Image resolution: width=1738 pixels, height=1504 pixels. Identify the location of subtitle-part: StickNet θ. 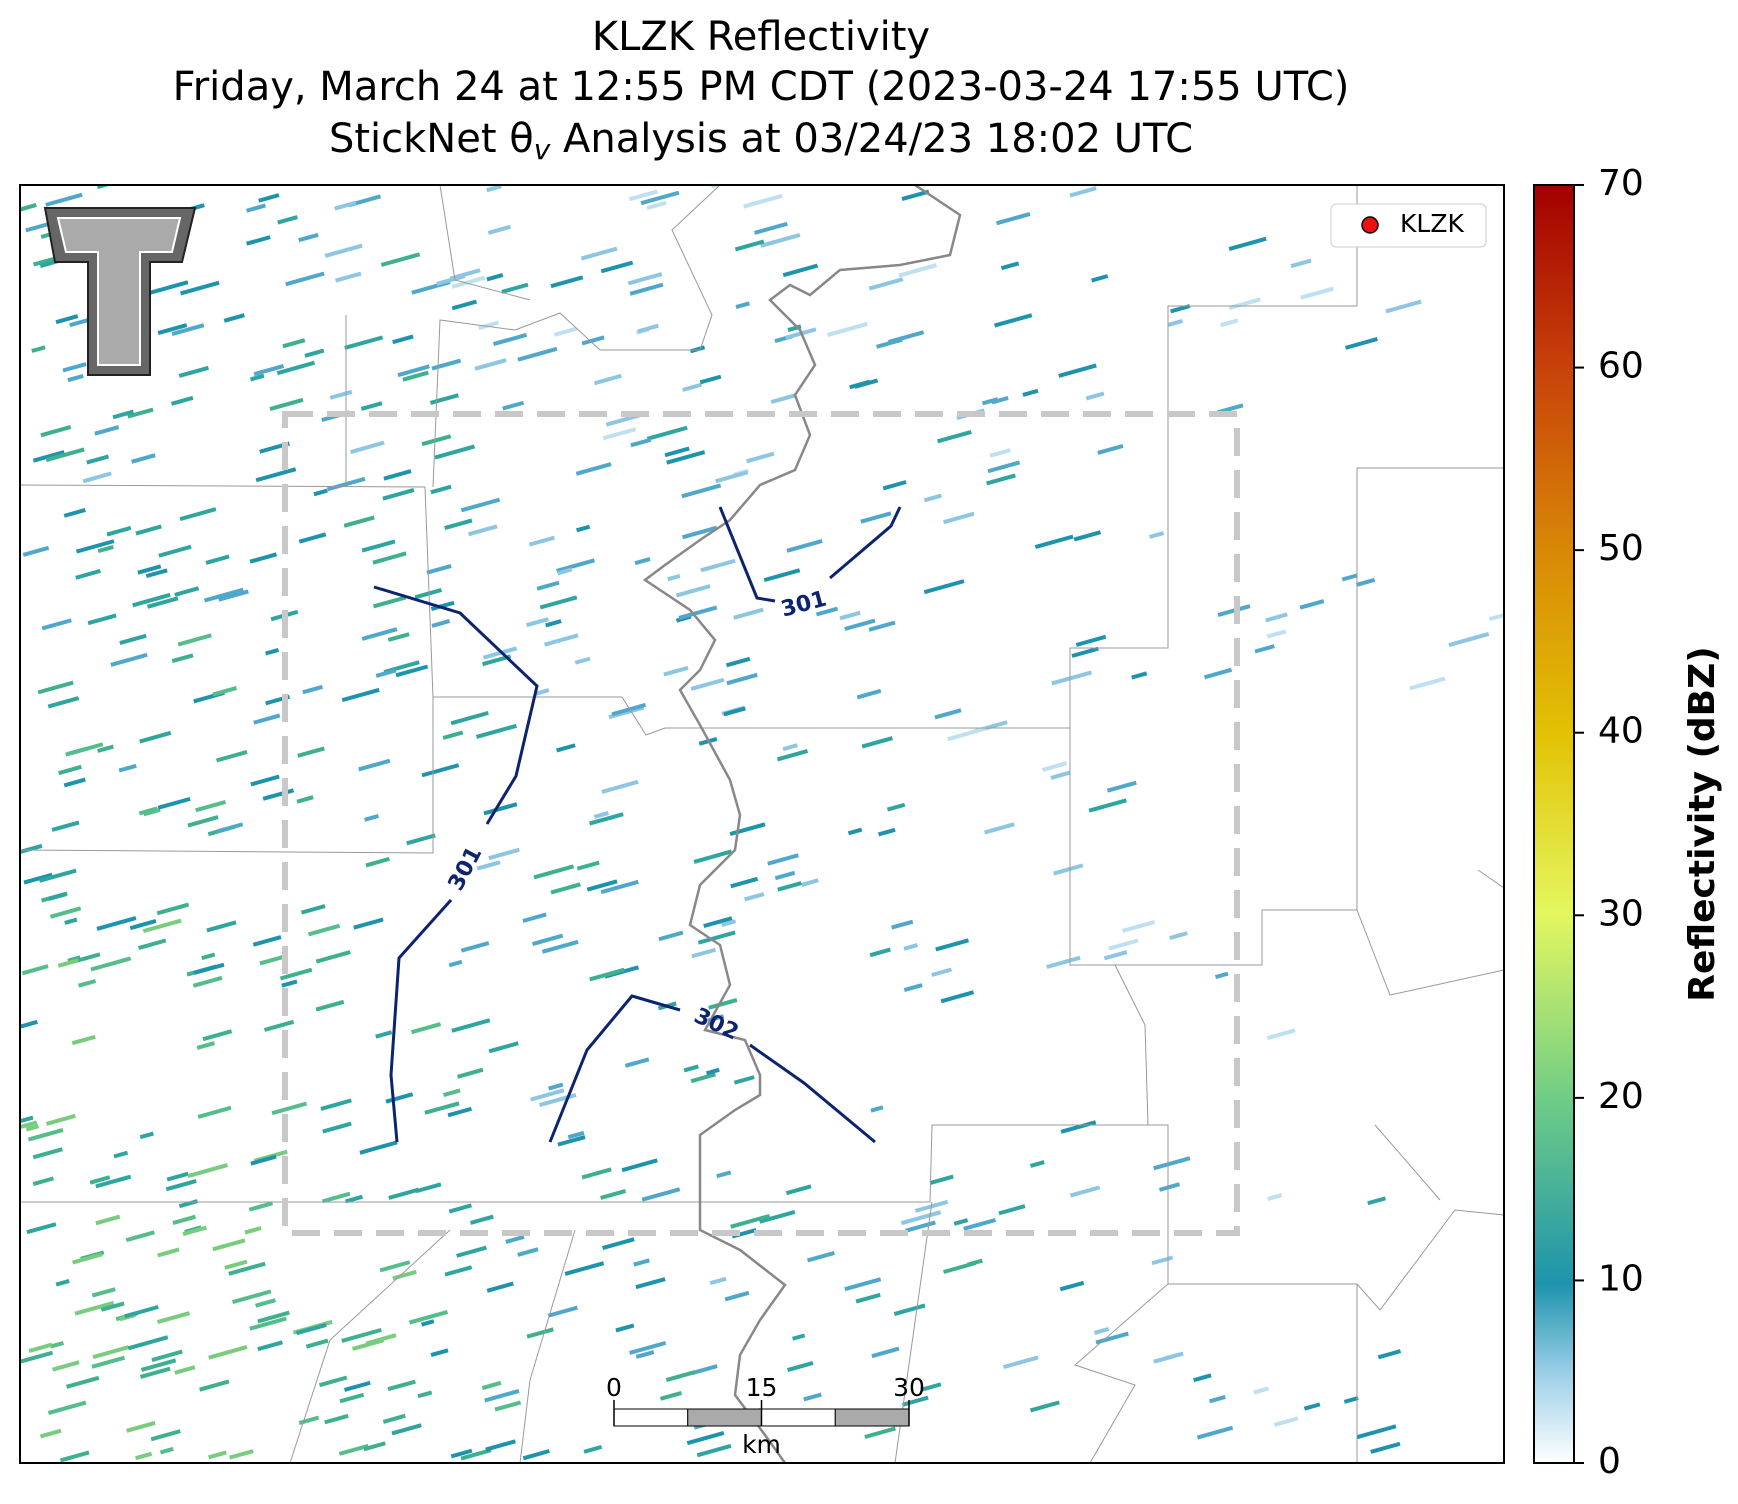
(431, 139).